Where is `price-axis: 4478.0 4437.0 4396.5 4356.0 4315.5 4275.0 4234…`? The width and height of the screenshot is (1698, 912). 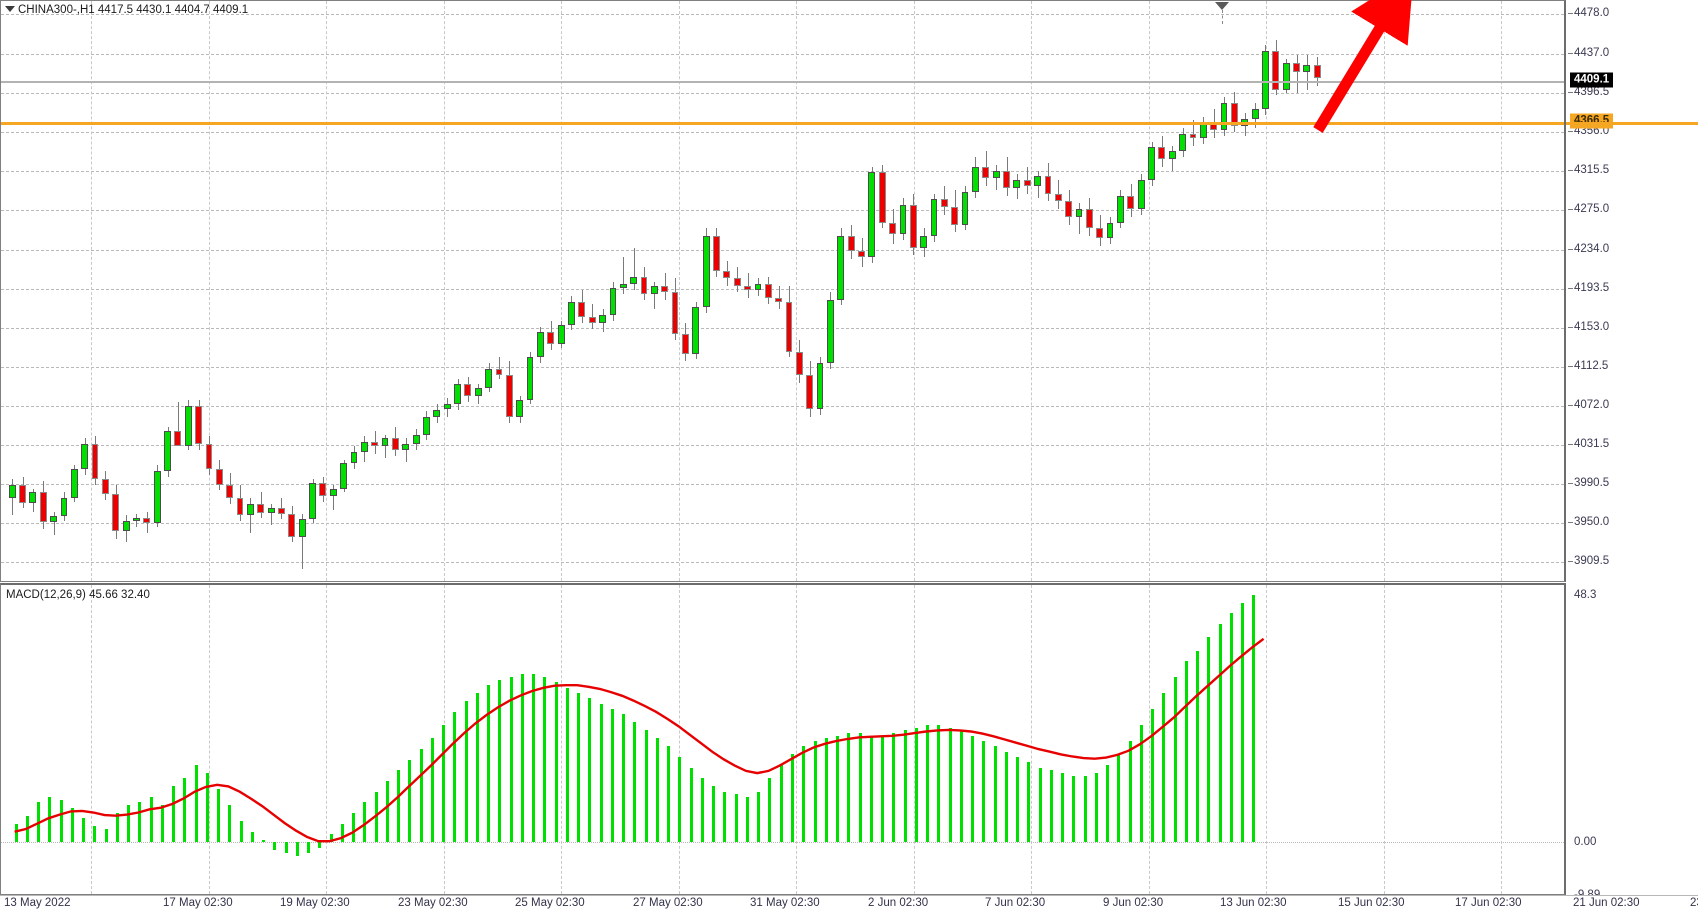 price-axis: 4478.0 4437.0 4396.5 4356.0 4315.5 4275.0 4234… is located at coordinates (1633, 450).